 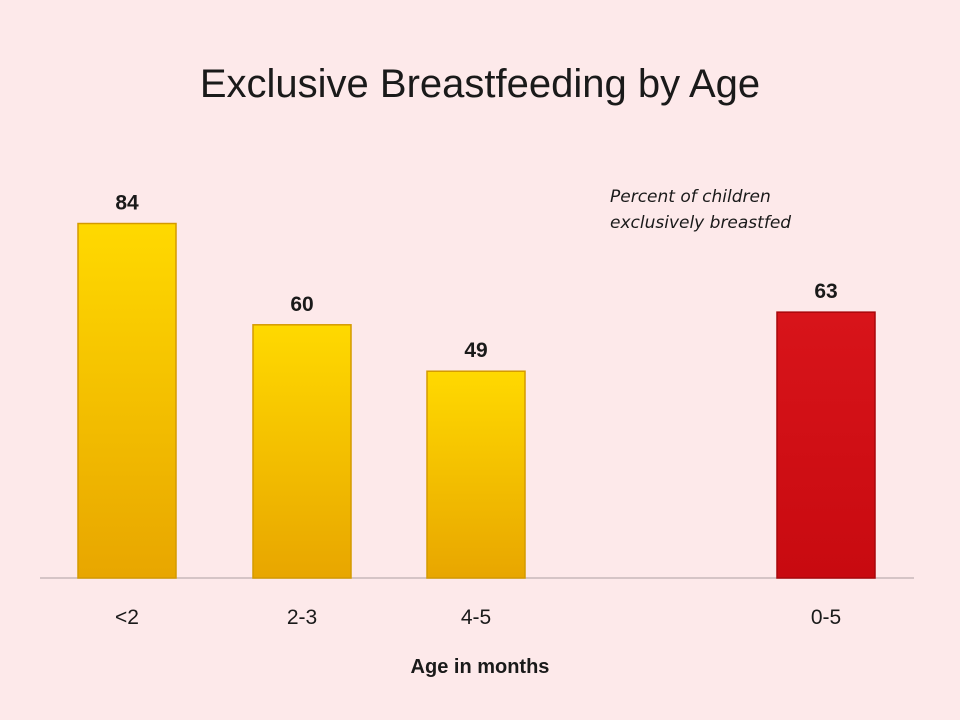 I want to click on data-label-2-3: 60, so click(x=301, y=304).